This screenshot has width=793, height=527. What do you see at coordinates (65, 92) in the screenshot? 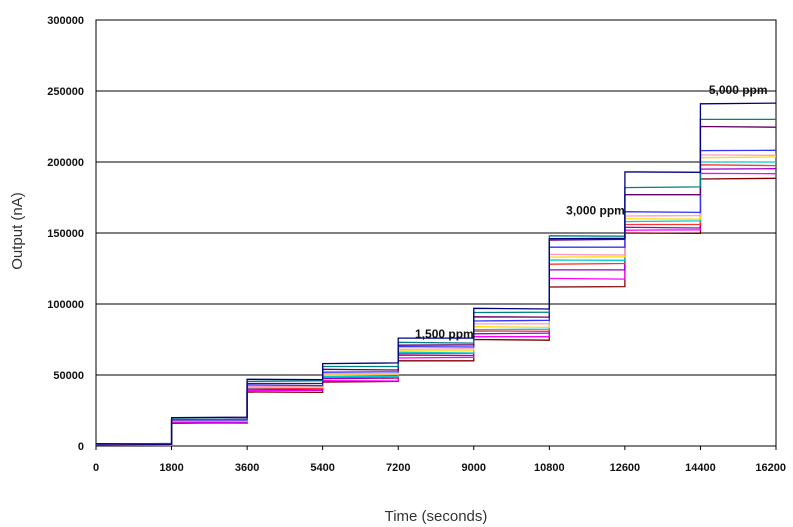
I see `y-tick-label: 250000` at bounding box center [65, 92].